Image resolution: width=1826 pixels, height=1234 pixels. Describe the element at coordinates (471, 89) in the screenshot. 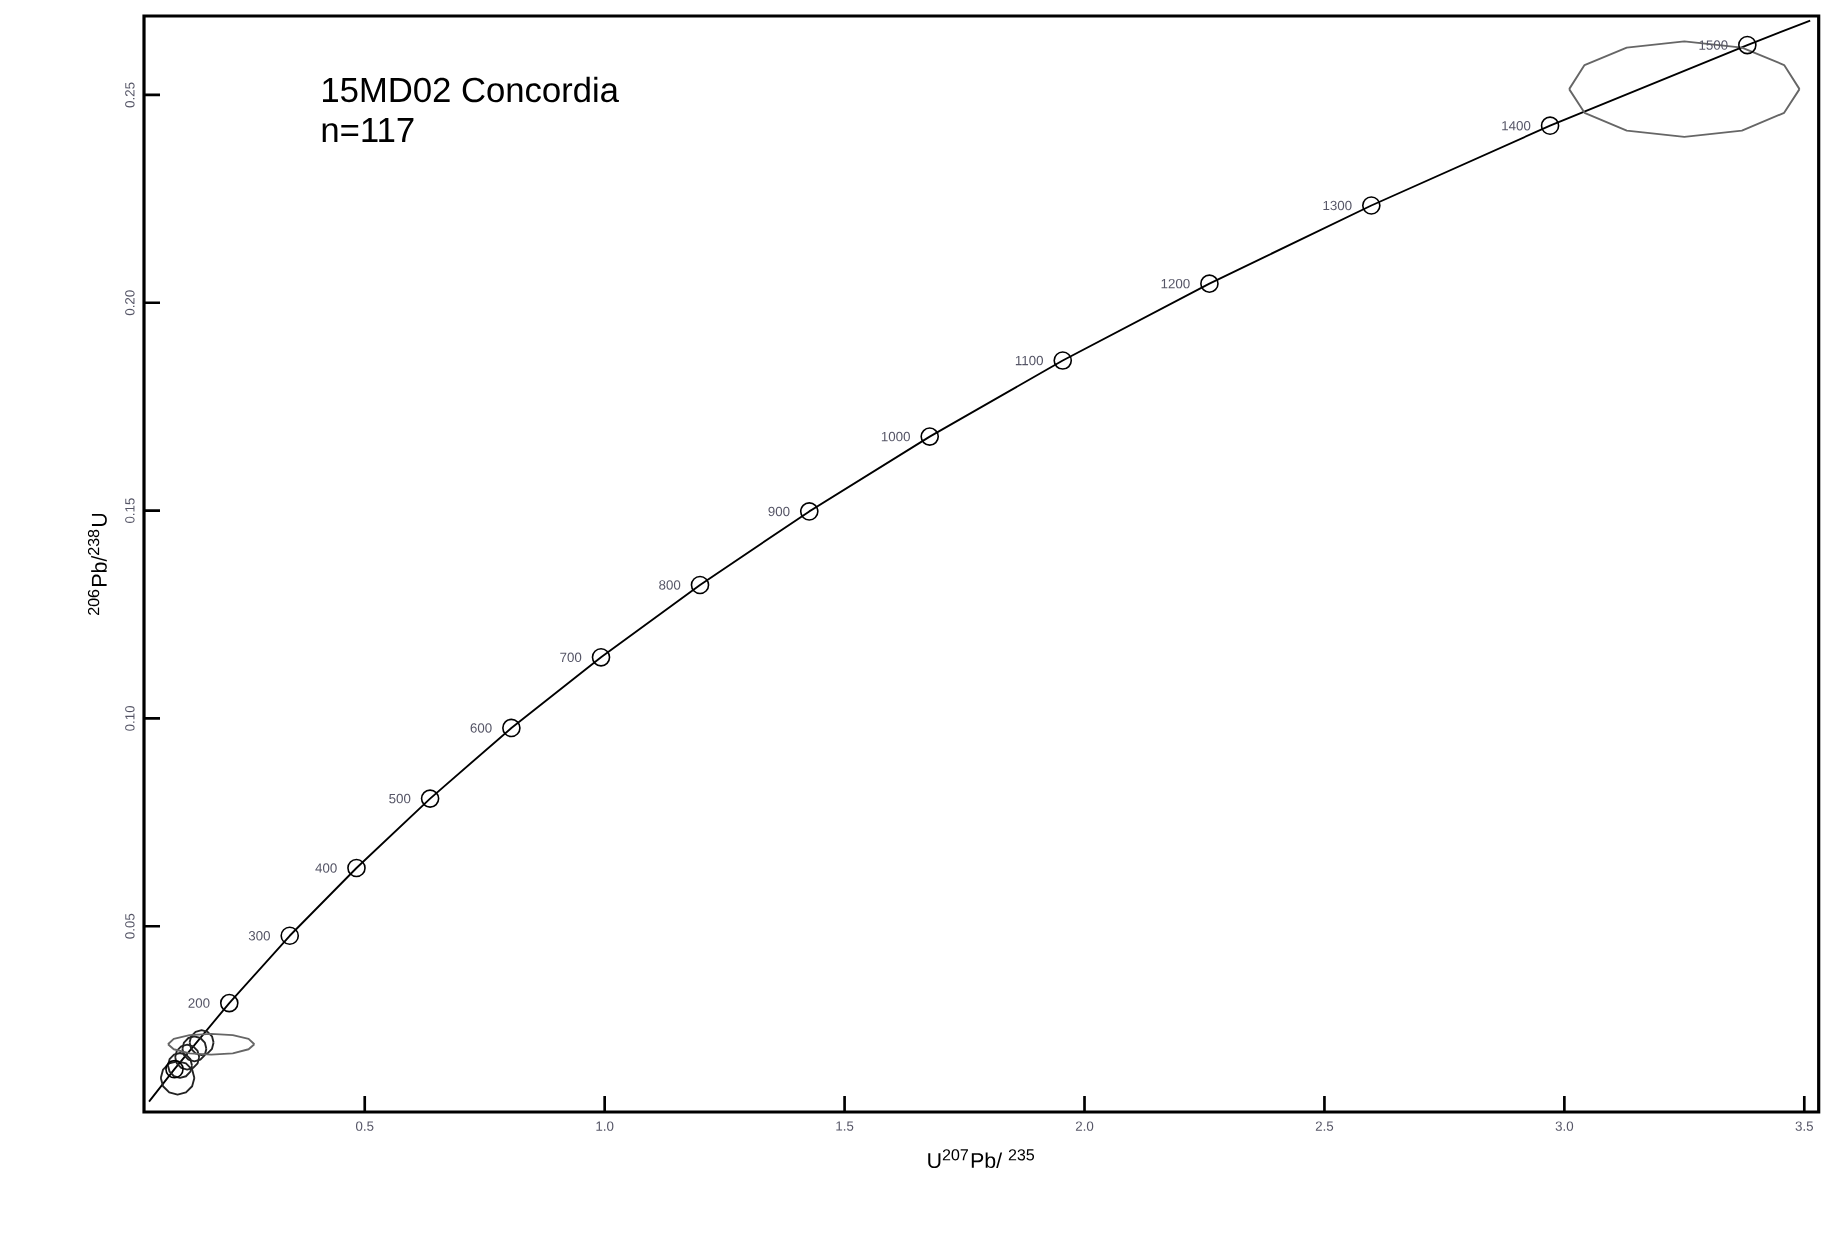

I see `text: 15MD02 Concordia` at that location.